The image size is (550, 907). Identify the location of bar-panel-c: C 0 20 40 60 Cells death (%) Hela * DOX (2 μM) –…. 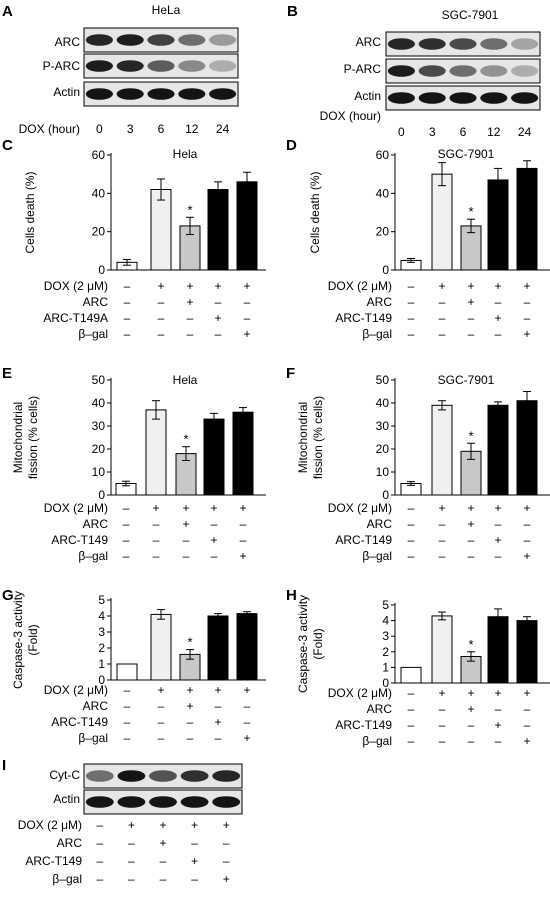
(134, 239).